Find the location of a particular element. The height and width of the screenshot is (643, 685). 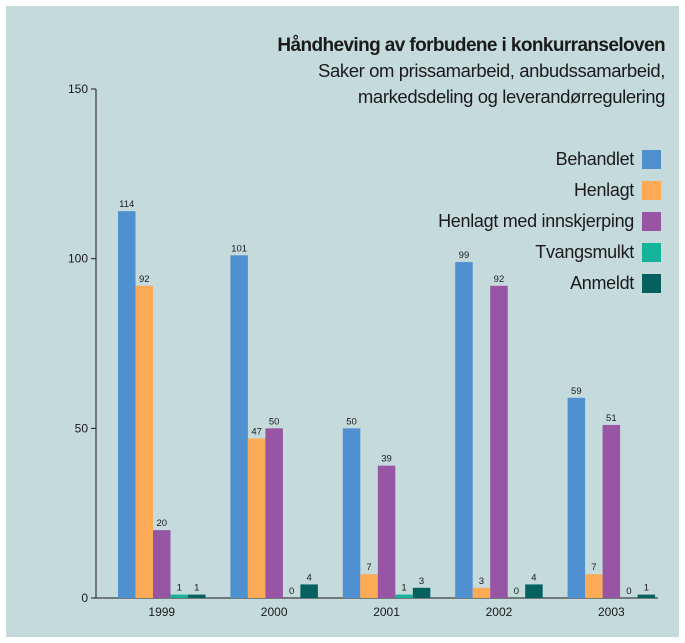

chart-subtitle-line-2: markedsdeling og leverandørregulering is located at coordinates (511, 96).